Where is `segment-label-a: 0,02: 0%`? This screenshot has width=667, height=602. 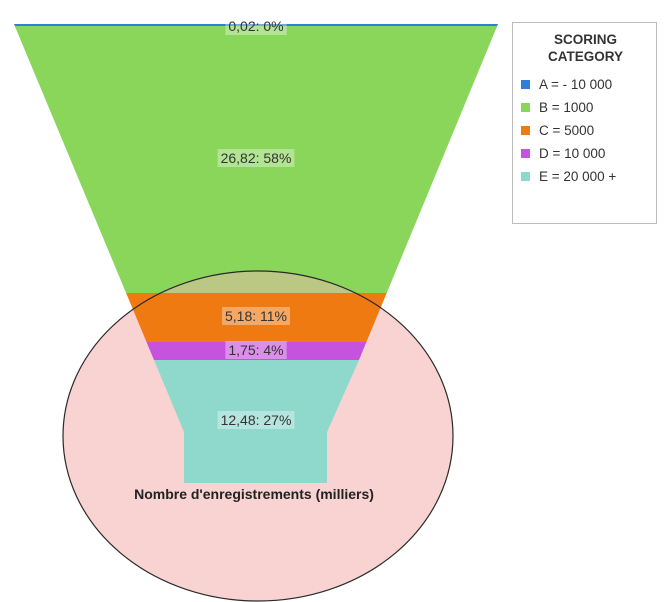 segment-label-a: 0,02: 0% is located at coordinates (255, 26).